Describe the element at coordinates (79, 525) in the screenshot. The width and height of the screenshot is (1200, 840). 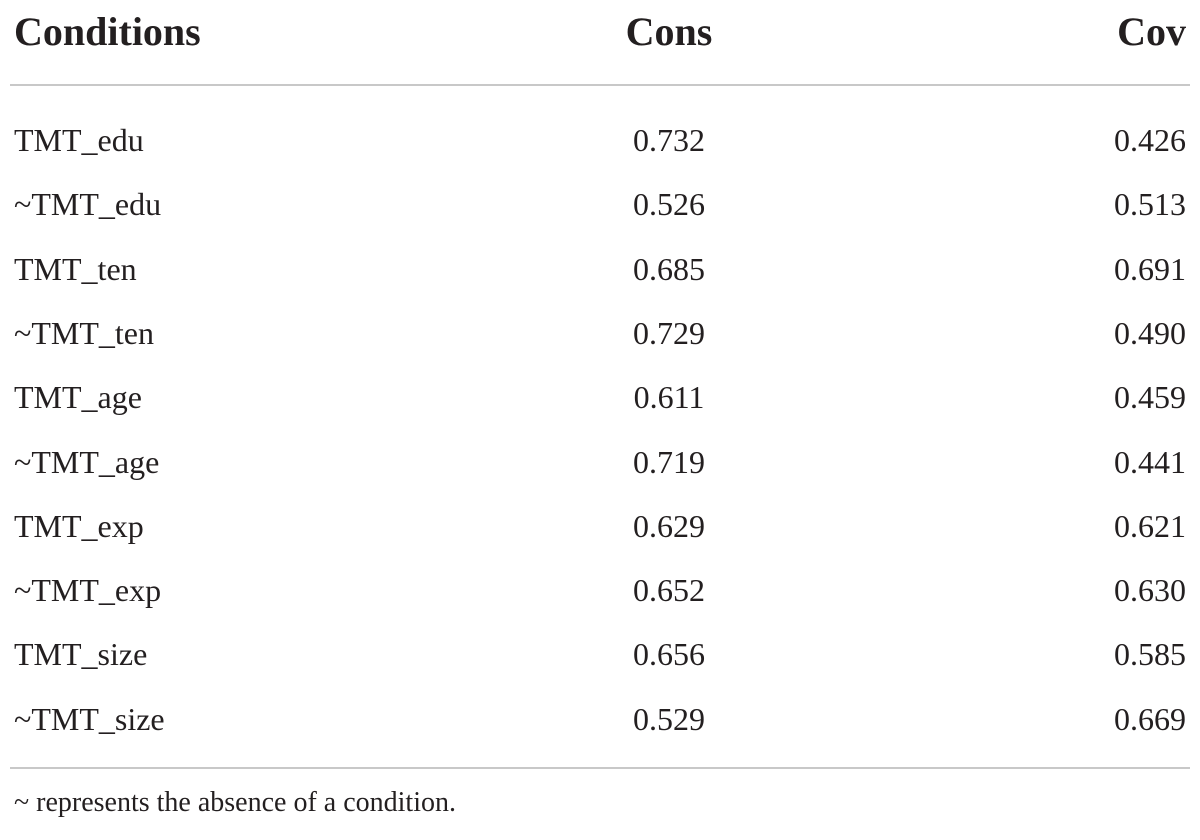
I see `table-cell: TMT_exp` at that location.